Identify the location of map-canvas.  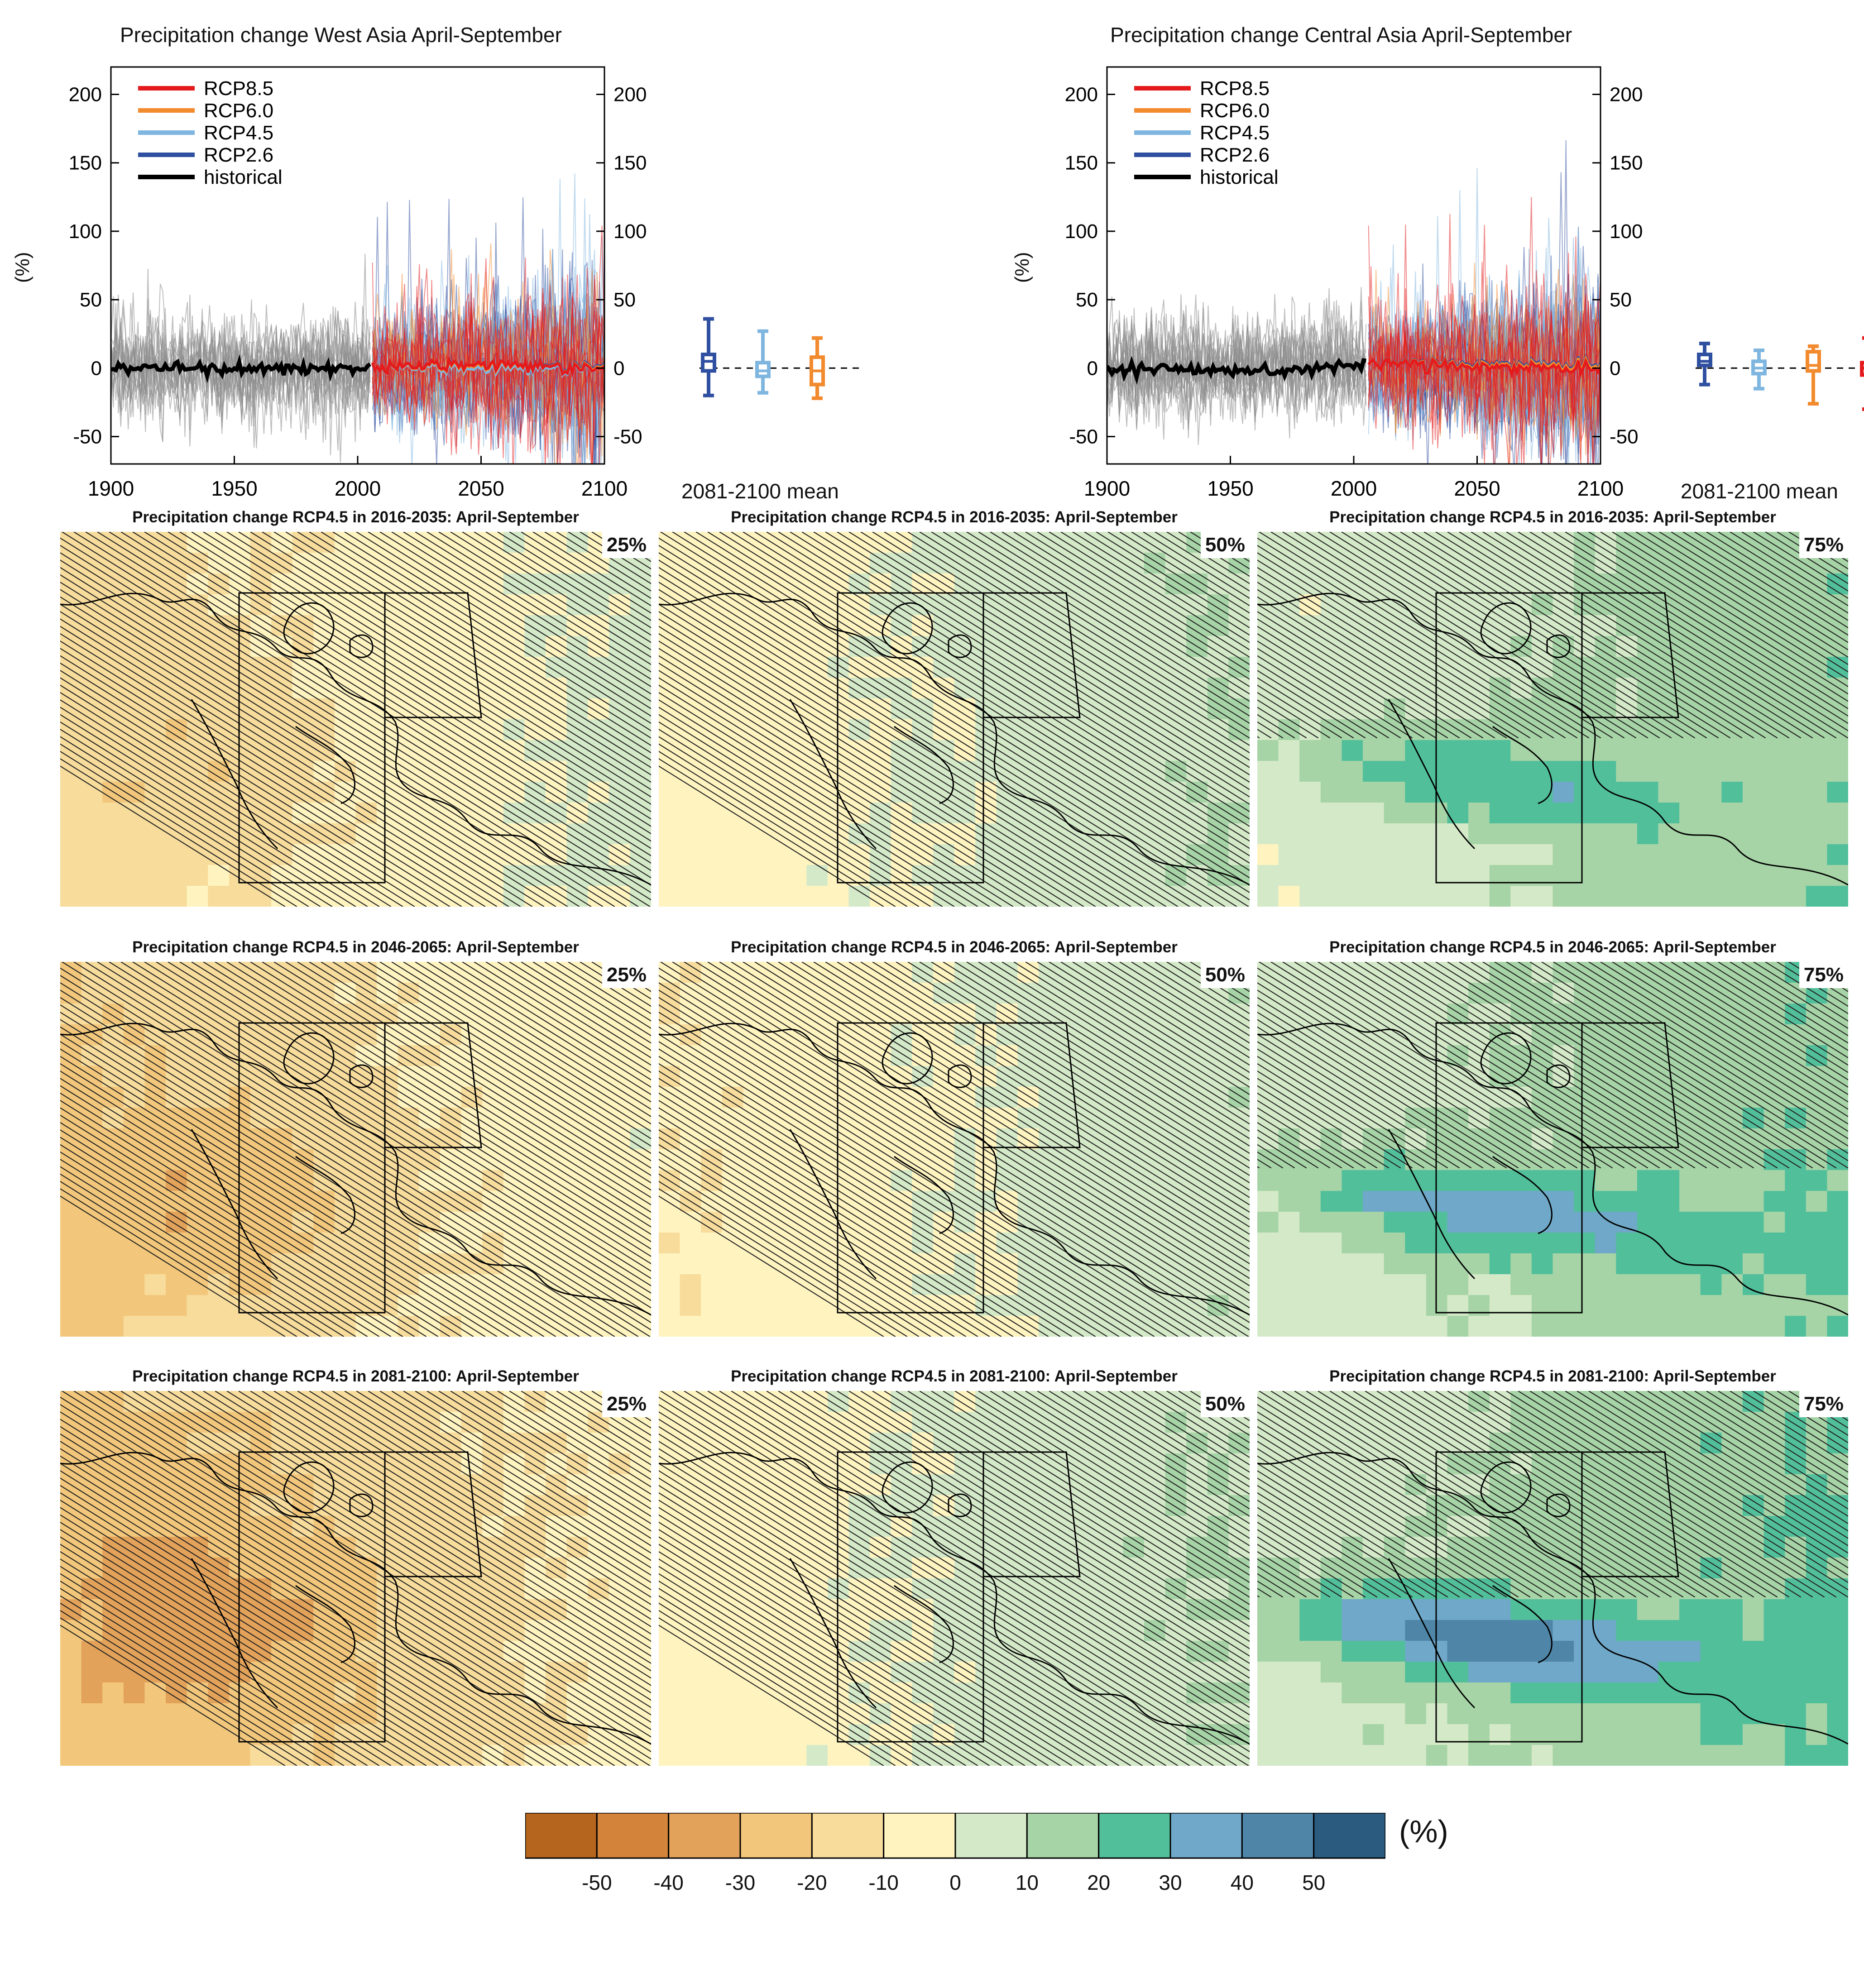
(355, 719).